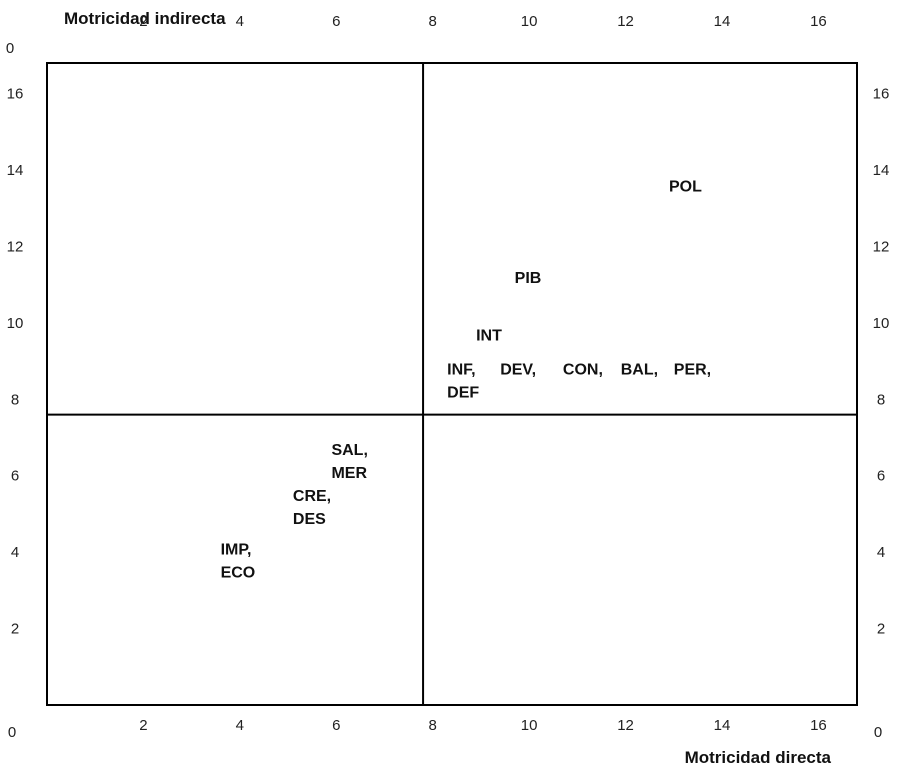 The width and height of the screenshot is (899, 768). I want to click on y-tick-label-left: 14, so click(15, 170).